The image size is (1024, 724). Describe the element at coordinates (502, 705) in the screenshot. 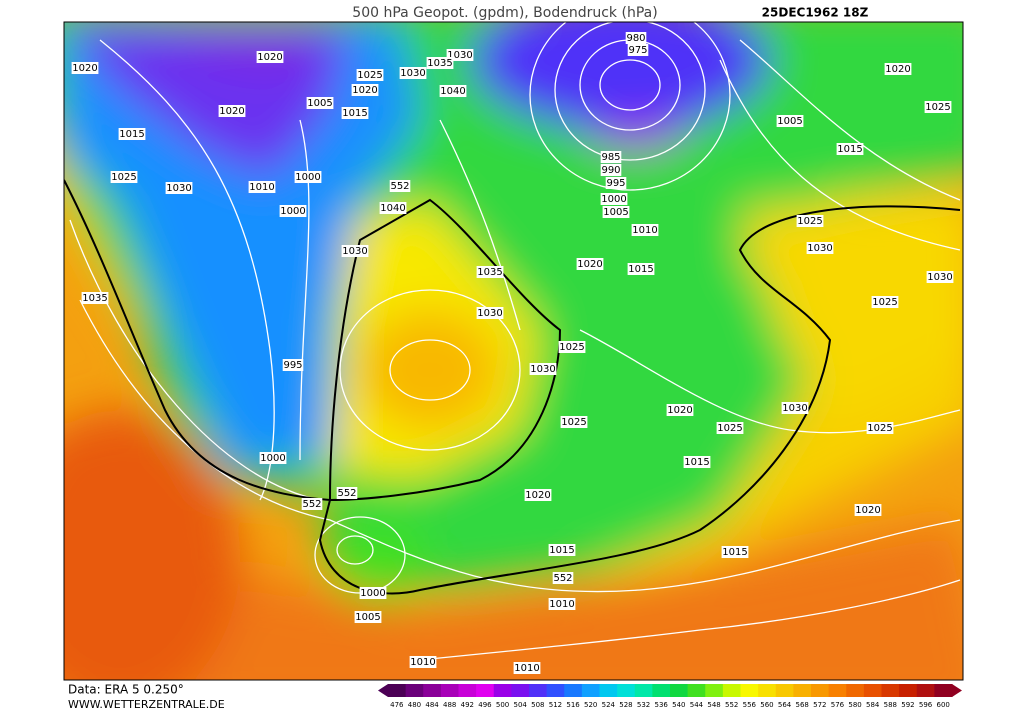

I see `colorbar-label: 500` at that location.